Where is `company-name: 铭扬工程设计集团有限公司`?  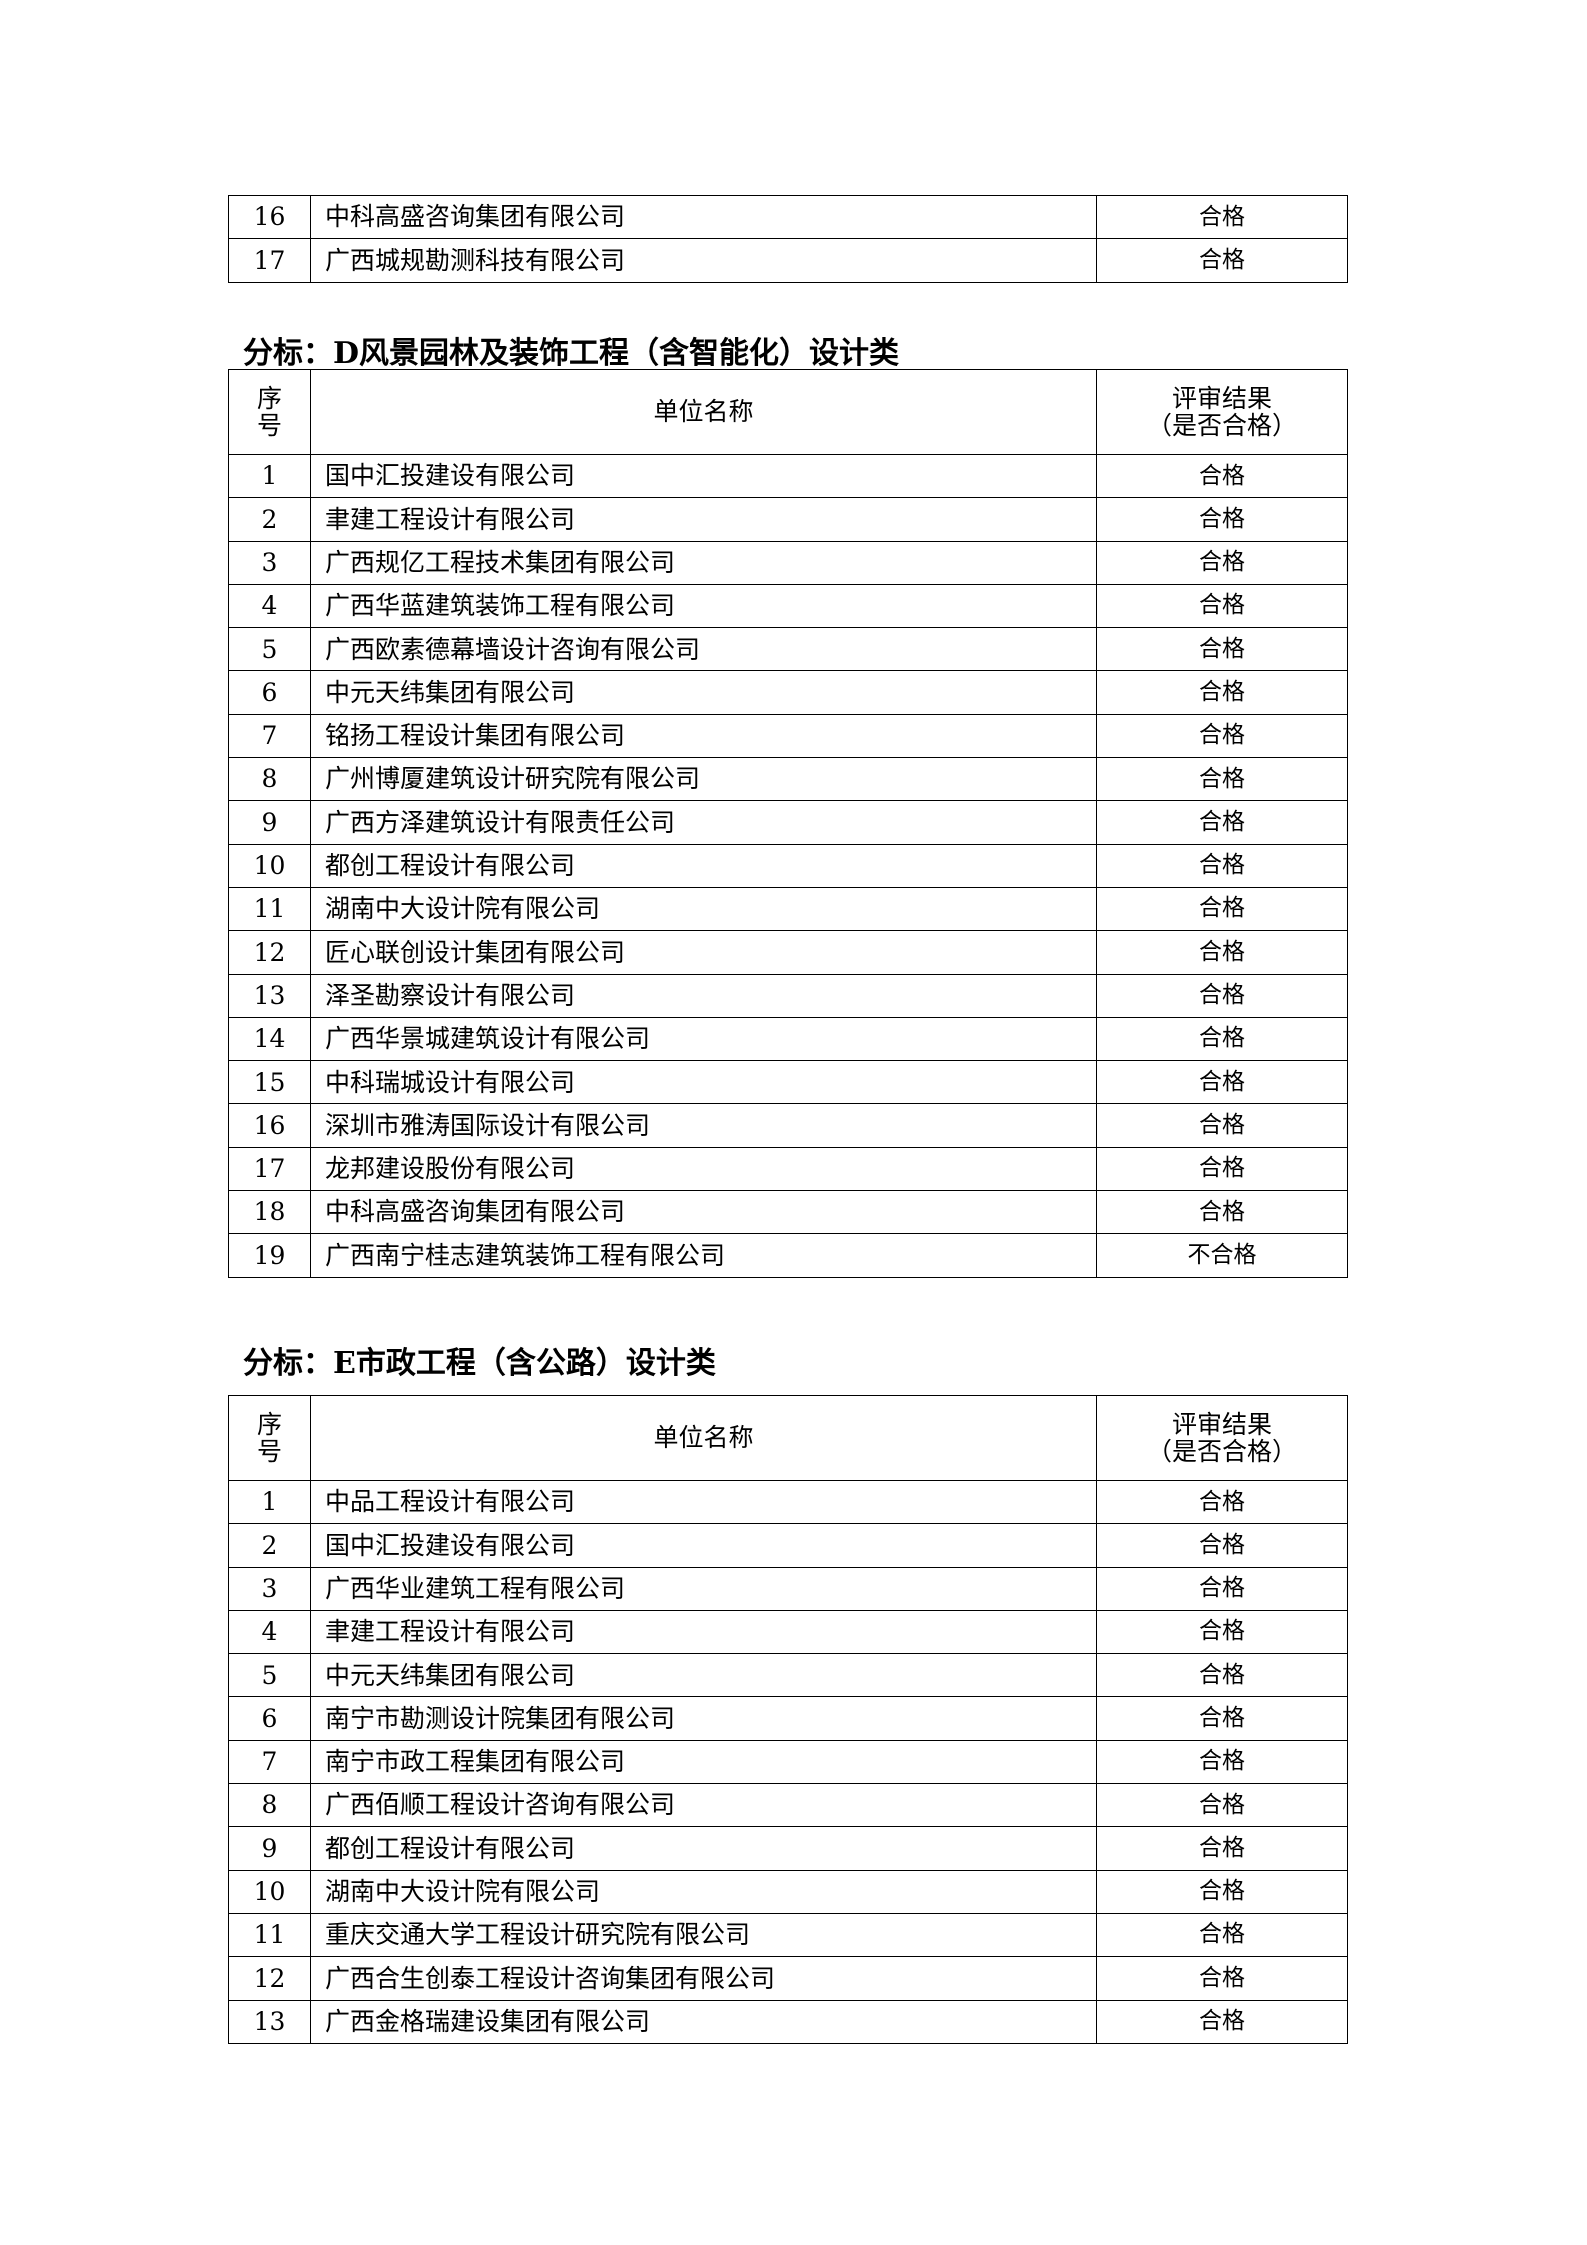 company-name: 铭扬工程设计集团有限公司 is located at coordinates (703, 736).